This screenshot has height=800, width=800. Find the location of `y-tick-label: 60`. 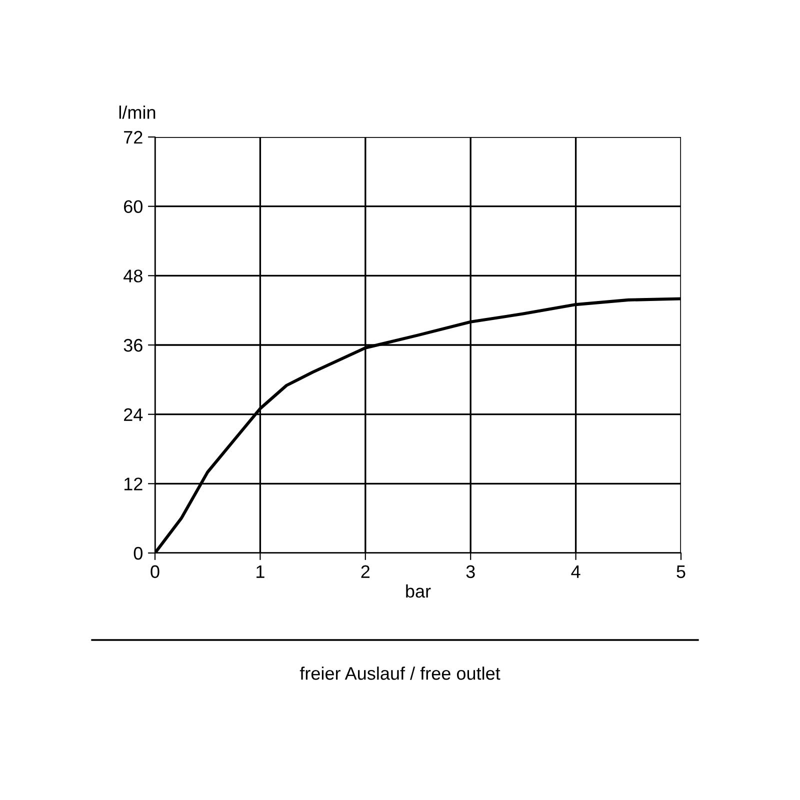

y-tick-label: 60 is located at coordinates (133, 207).